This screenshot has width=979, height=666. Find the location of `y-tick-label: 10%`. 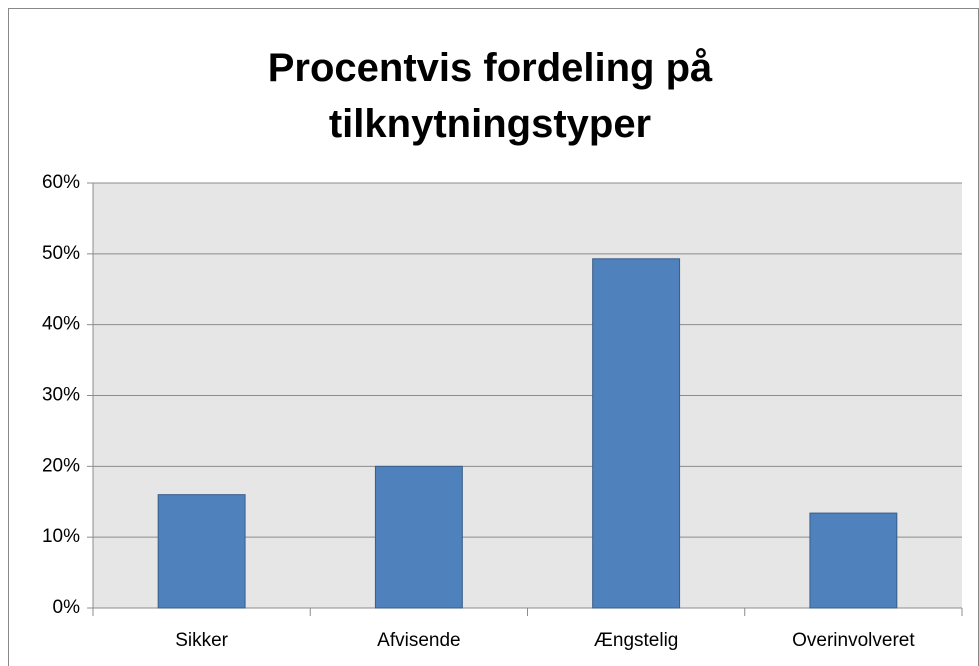

y-tick-label: 10% is located at coordinates (61, 536).